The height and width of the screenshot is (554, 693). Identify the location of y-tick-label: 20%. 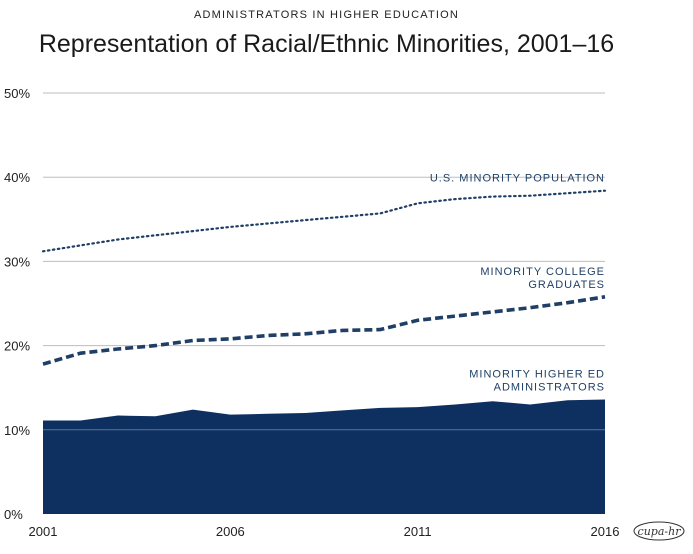
(17, 346).